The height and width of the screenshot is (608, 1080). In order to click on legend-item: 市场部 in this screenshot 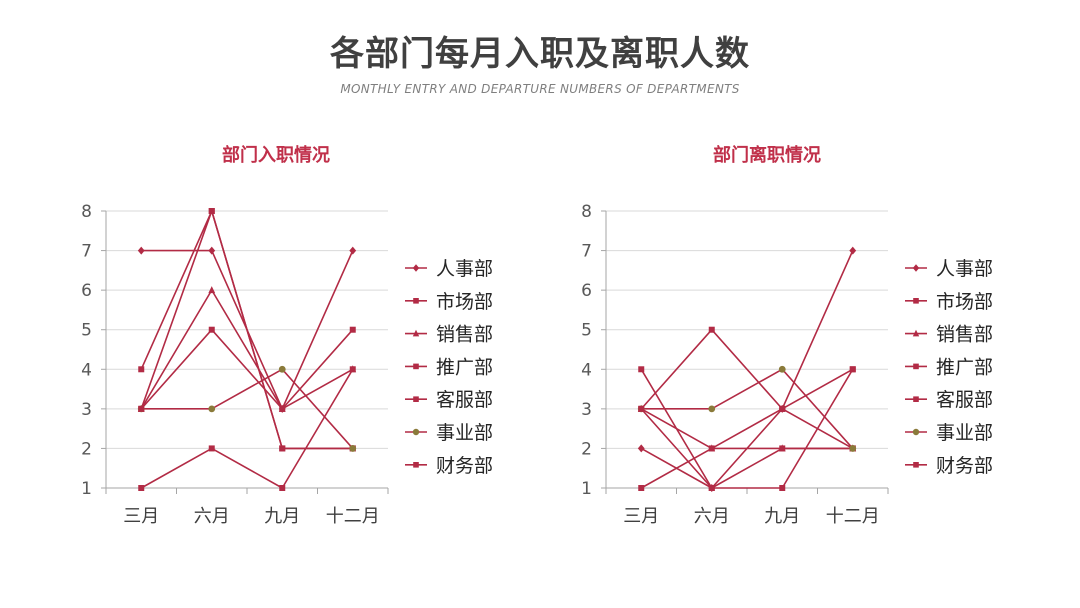, I will do `click(449, 302)`.